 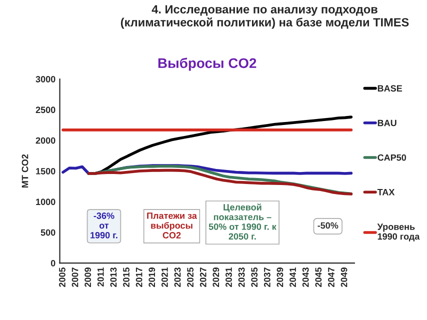 I want to click on x-tick-label: 2043, so click(x=305, y=277).